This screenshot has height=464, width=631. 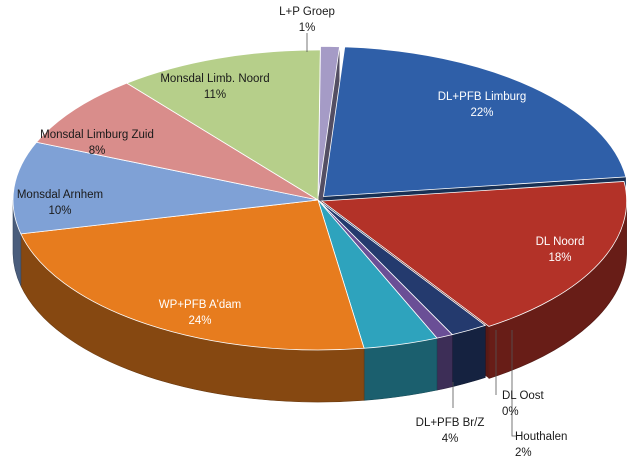 I want to click on slice-monsdal-limburg-zuid, so click(x=177, y=141).